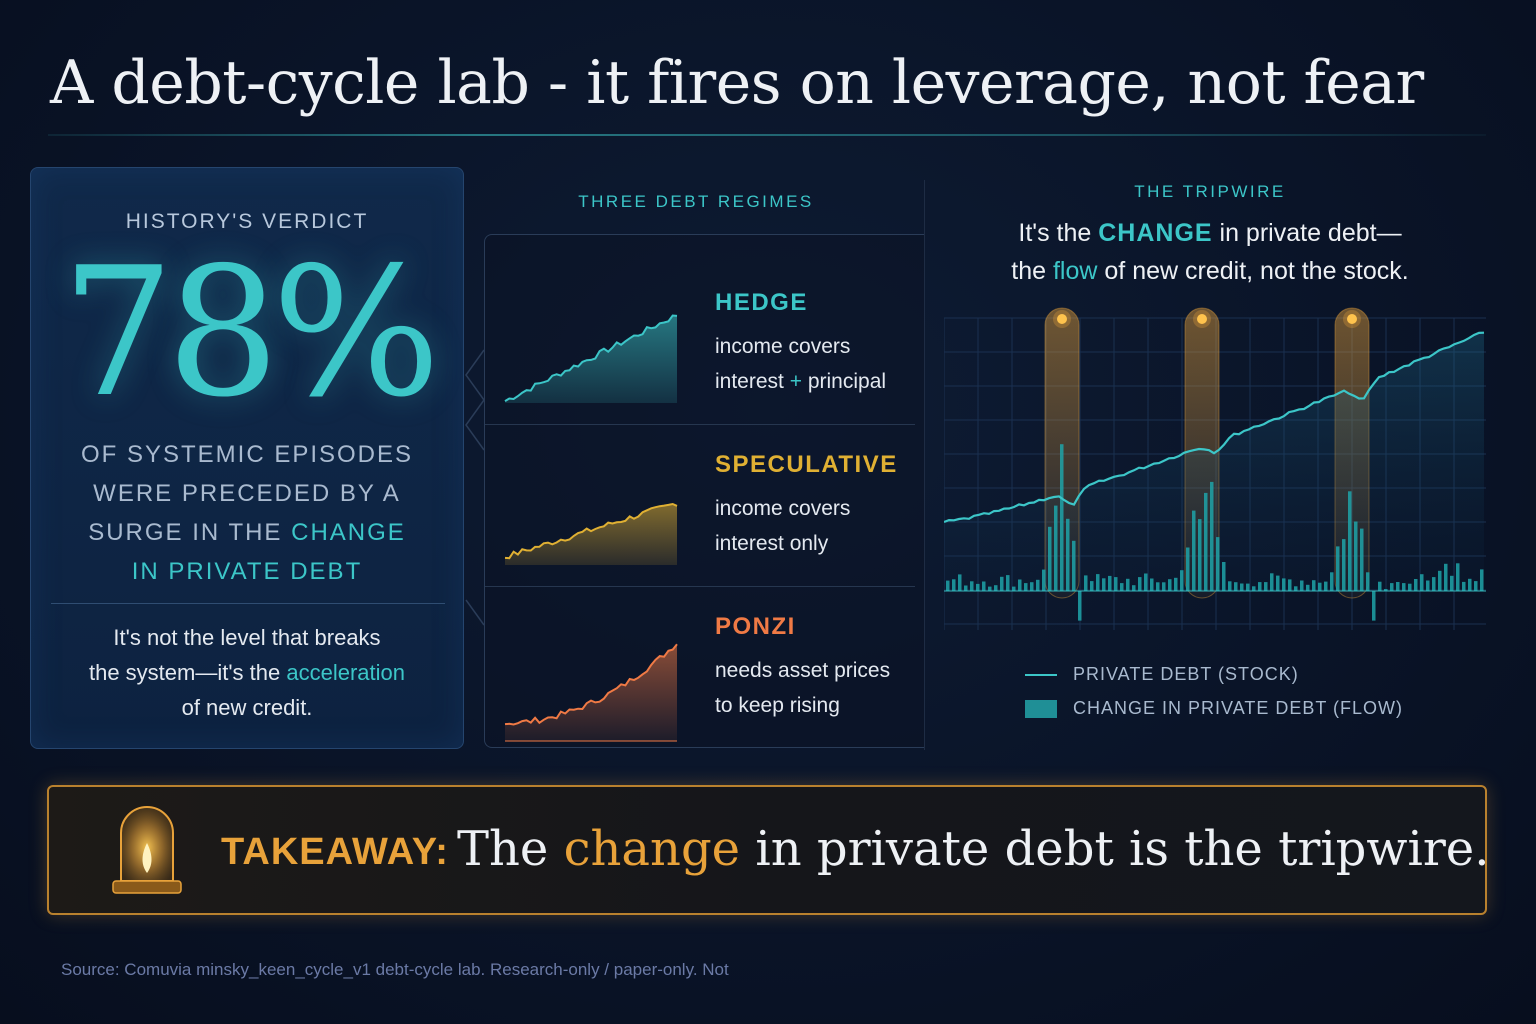  I want to click on caption-text: in private debt—, so click(1310, 233).